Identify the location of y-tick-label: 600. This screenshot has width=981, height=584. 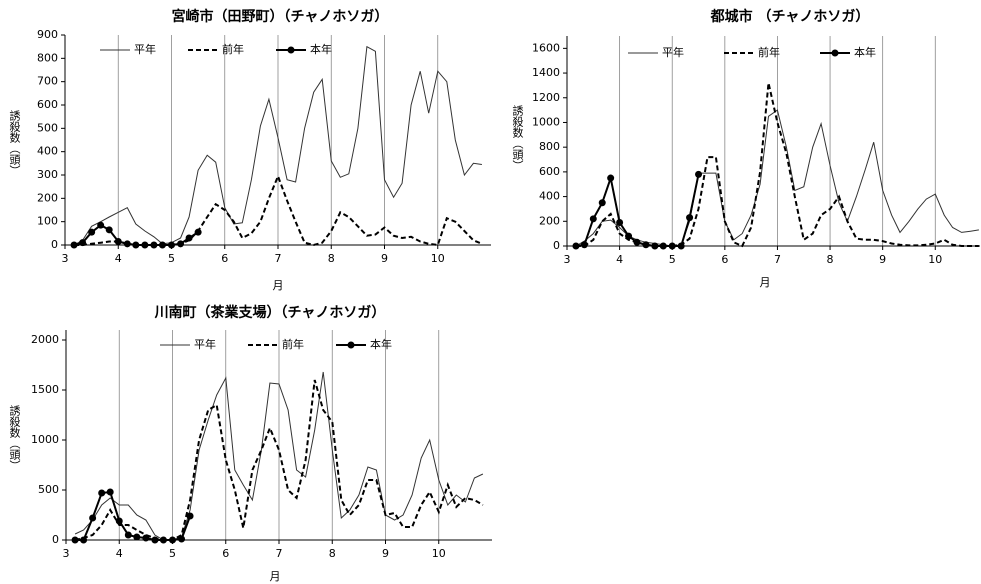
(549, 171).